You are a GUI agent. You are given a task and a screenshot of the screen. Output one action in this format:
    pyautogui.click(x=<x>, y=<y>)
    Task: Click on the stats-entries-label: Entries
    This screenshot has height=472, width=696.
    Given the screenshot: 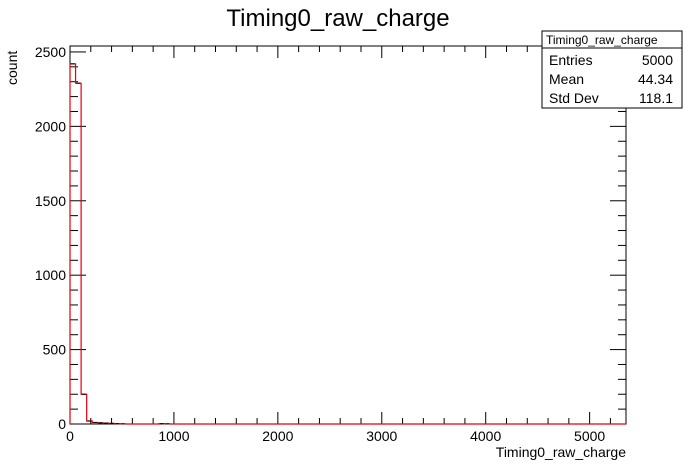 What is the action you would take?
    pyautogui.click(x=571, y=60)
    